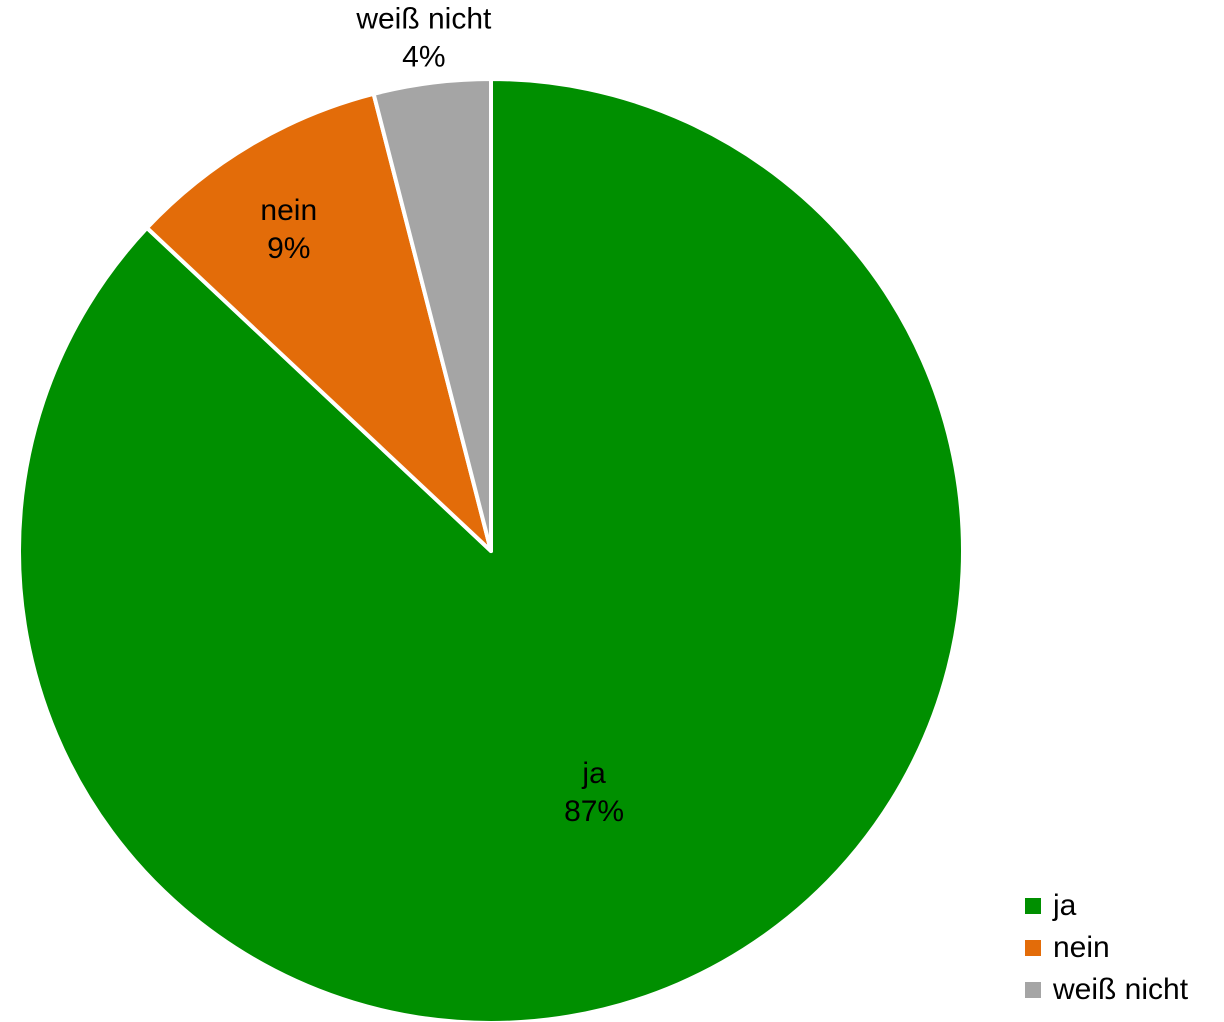 The width and height of the screenshot is (1224, 1022). Describe the element at coordinates (1033, 990) in the screenshot. I see `legend-swatch-weiss-nicht` at that location.